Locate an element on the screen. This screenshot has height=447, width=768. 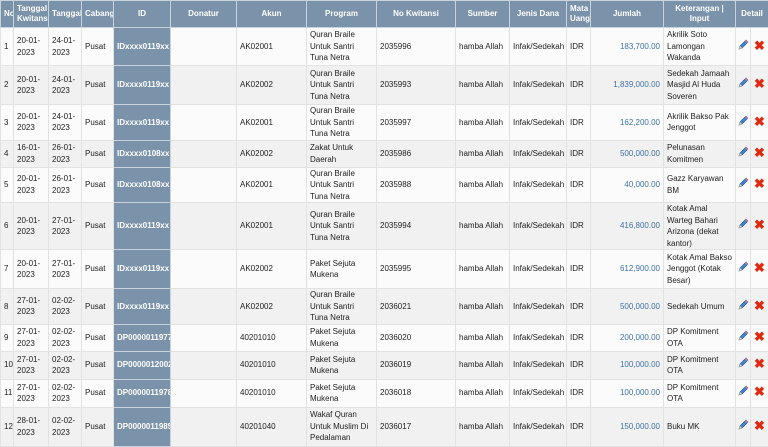
cell-tanggal-kwitansi: 28-01-2023 is located at coordinates (31, 426).